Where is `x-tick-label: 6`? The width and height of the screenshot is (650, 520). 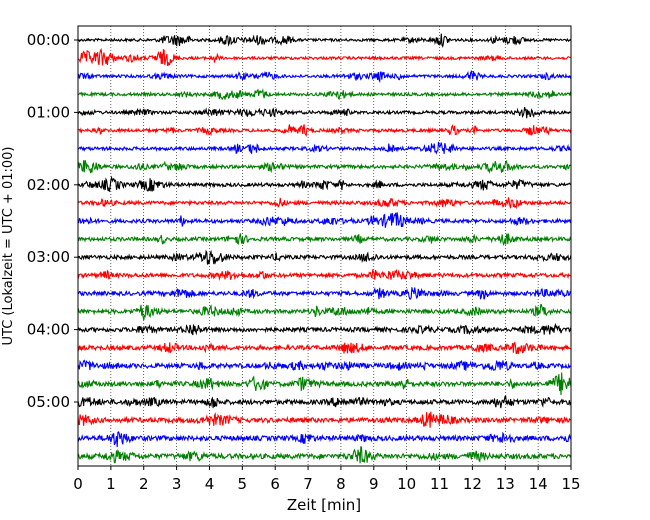 x-tick-label: 6 is located at coordinates (275, 484).